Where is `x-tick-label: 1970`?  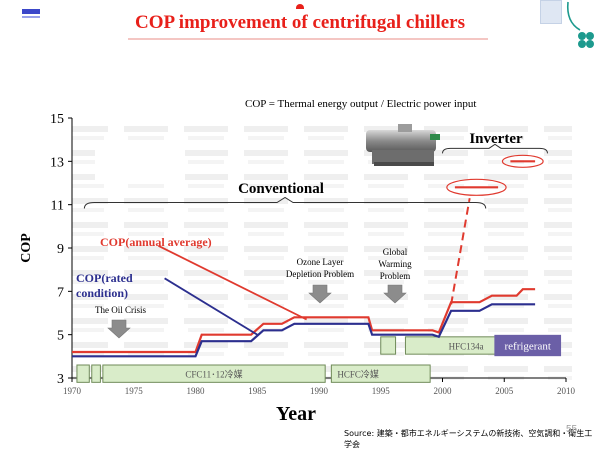
x-tick-label: 1970 is located at coordinates (72, 391).